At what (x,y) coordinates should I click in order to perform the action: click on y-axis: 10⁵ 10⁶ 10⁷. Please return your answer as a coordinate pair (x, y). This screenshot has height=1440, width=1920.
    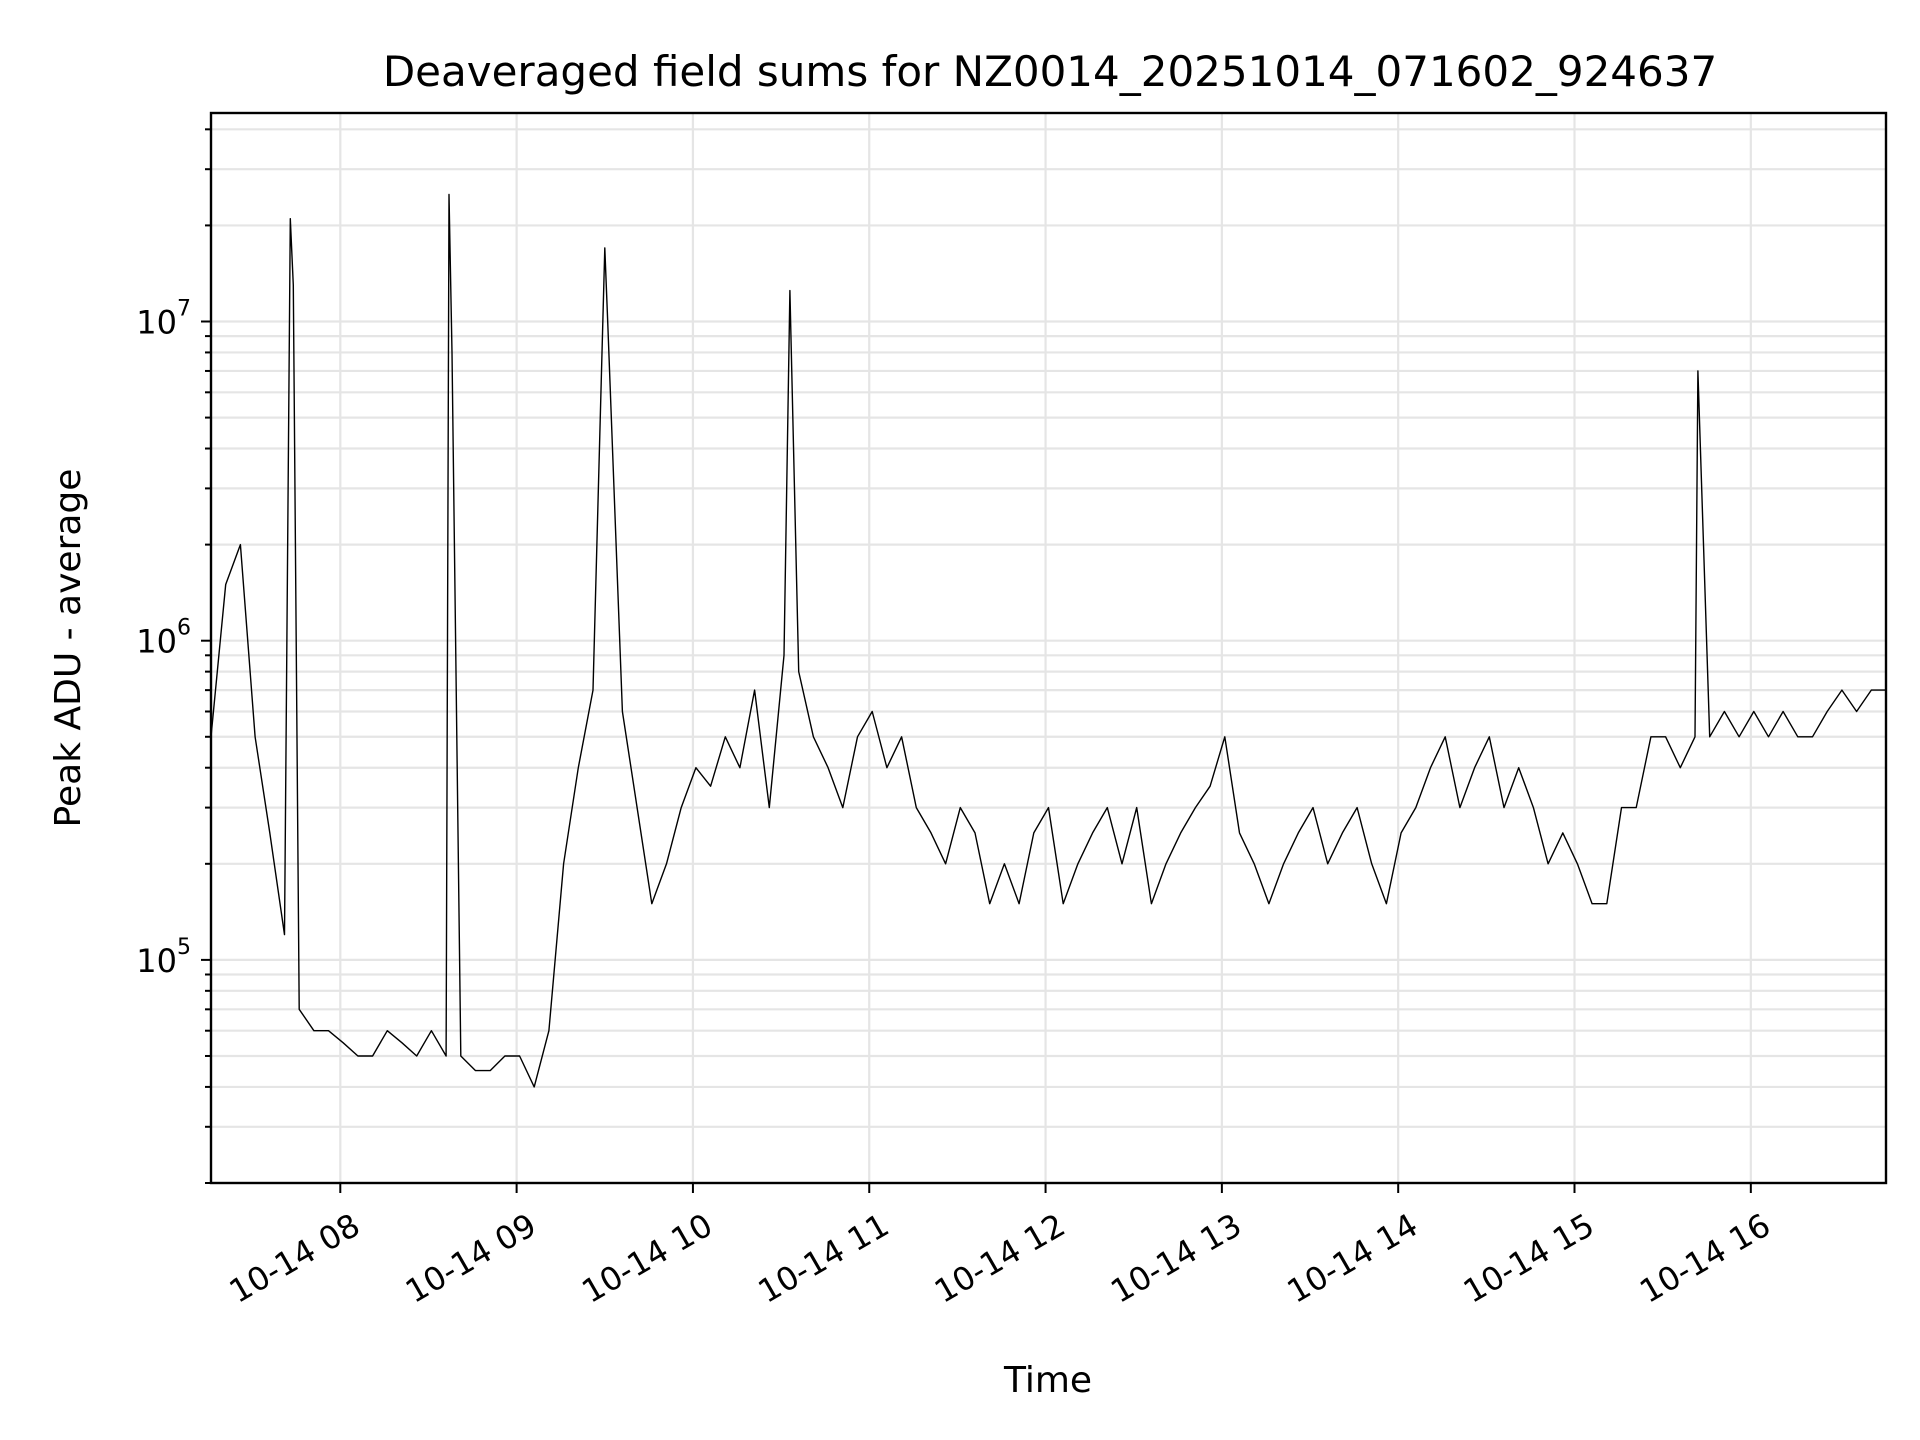
    Looking at the image, I should click on (163, 638).